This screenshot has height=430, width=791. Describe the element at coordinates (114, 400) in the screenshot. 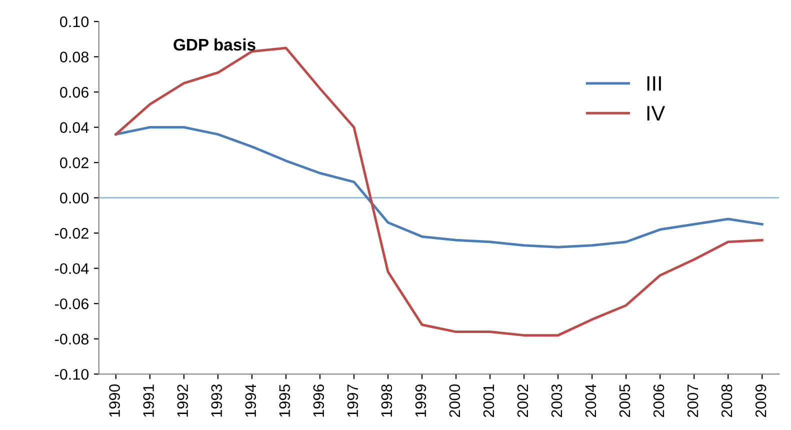

I see `x-tick-label: 1990` at that location.